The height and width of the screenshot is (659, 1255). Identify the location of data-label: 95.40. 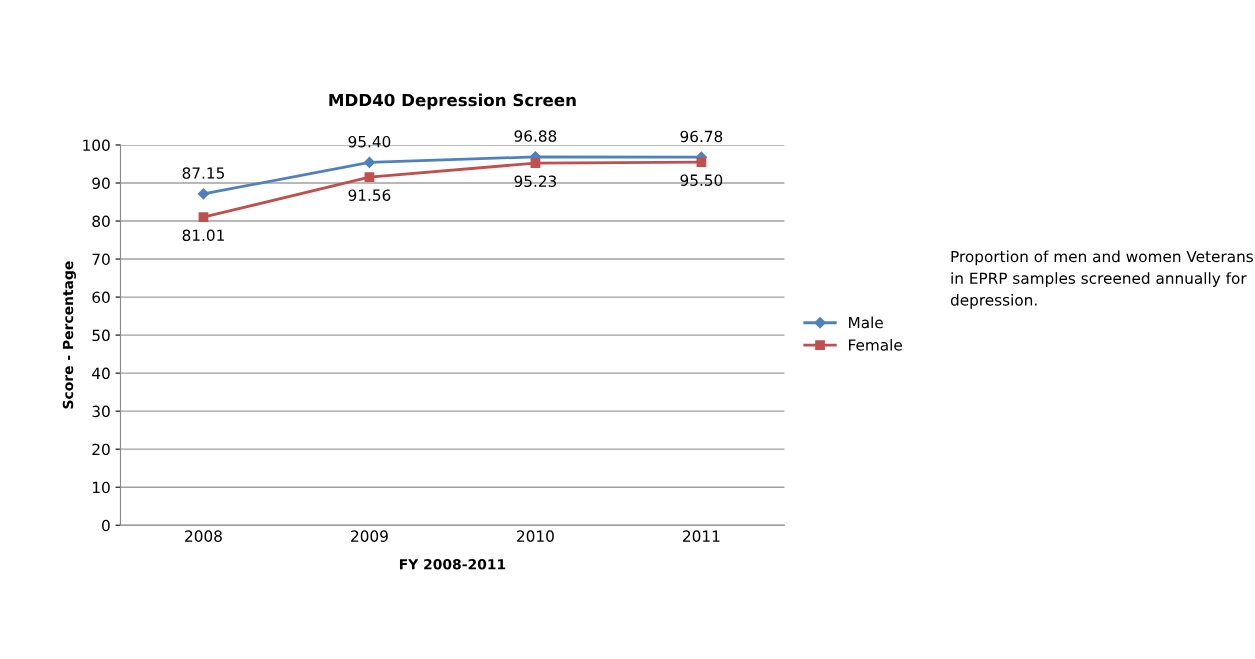
(369, 141).